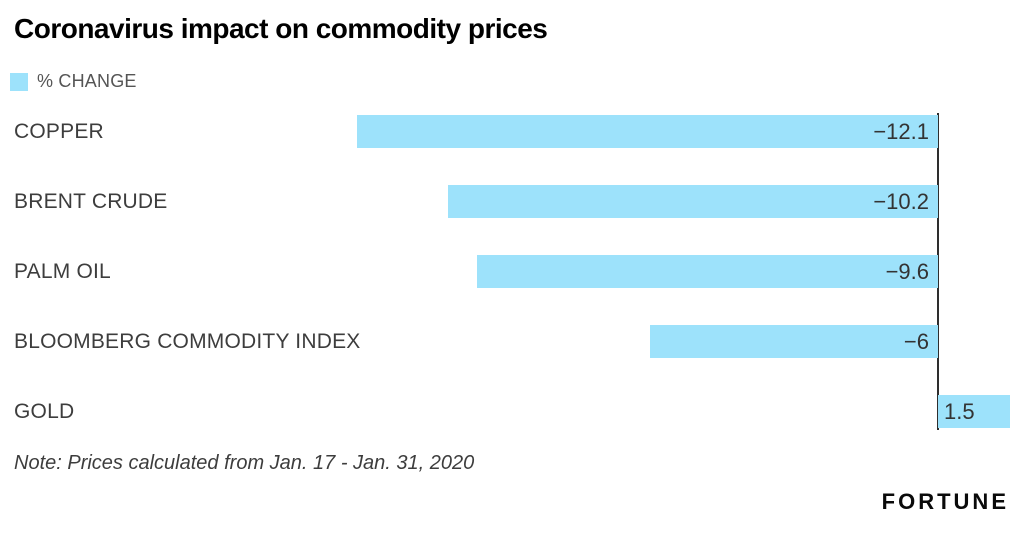  What do you see at coordinates (916, 341) in the screenshot?
I see `value-label: −6` at bounding box center [916, 341].